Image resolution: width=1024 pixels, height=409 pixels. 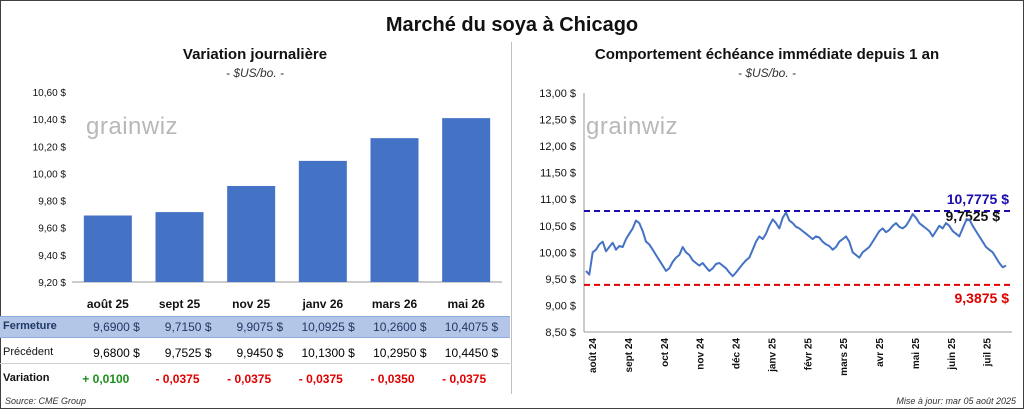 What do you see at coordinates (255, 73) in the screenshot?
I see `left-chart-unit: - $US/bo. -` at bounding box center [255, 73].